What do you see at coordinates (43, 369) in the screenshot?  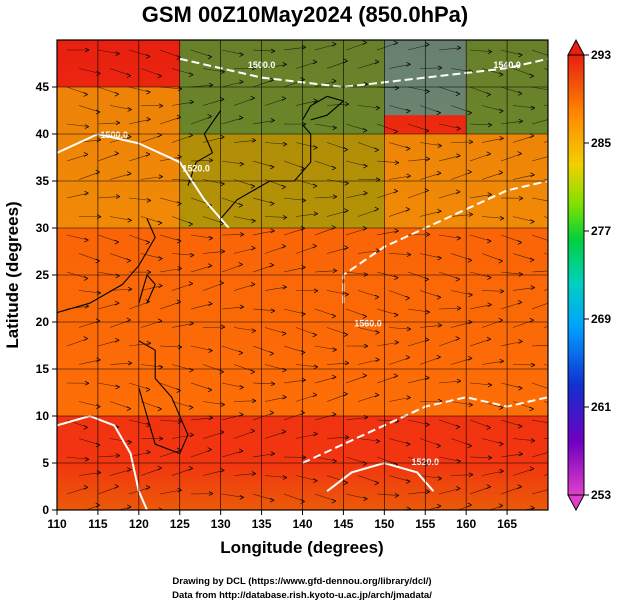 I see `y-tick-label: 15` at bounding box center [43, 369].